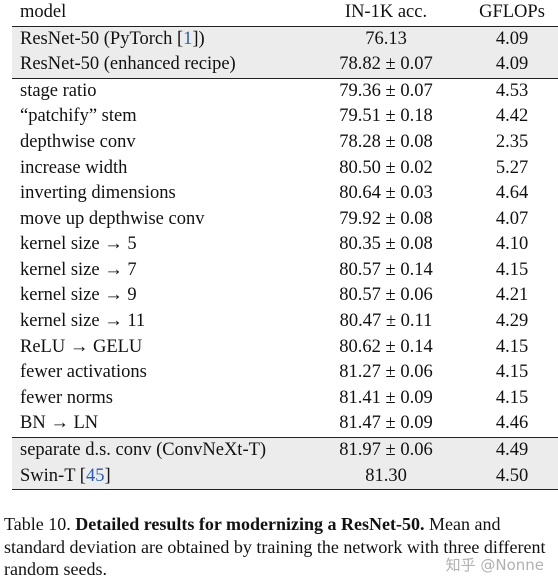  What do you see at coordinates (159, 117) in the screenshot?
I see `cell-model: “patchify” stem` at bounding box center [159, 117].